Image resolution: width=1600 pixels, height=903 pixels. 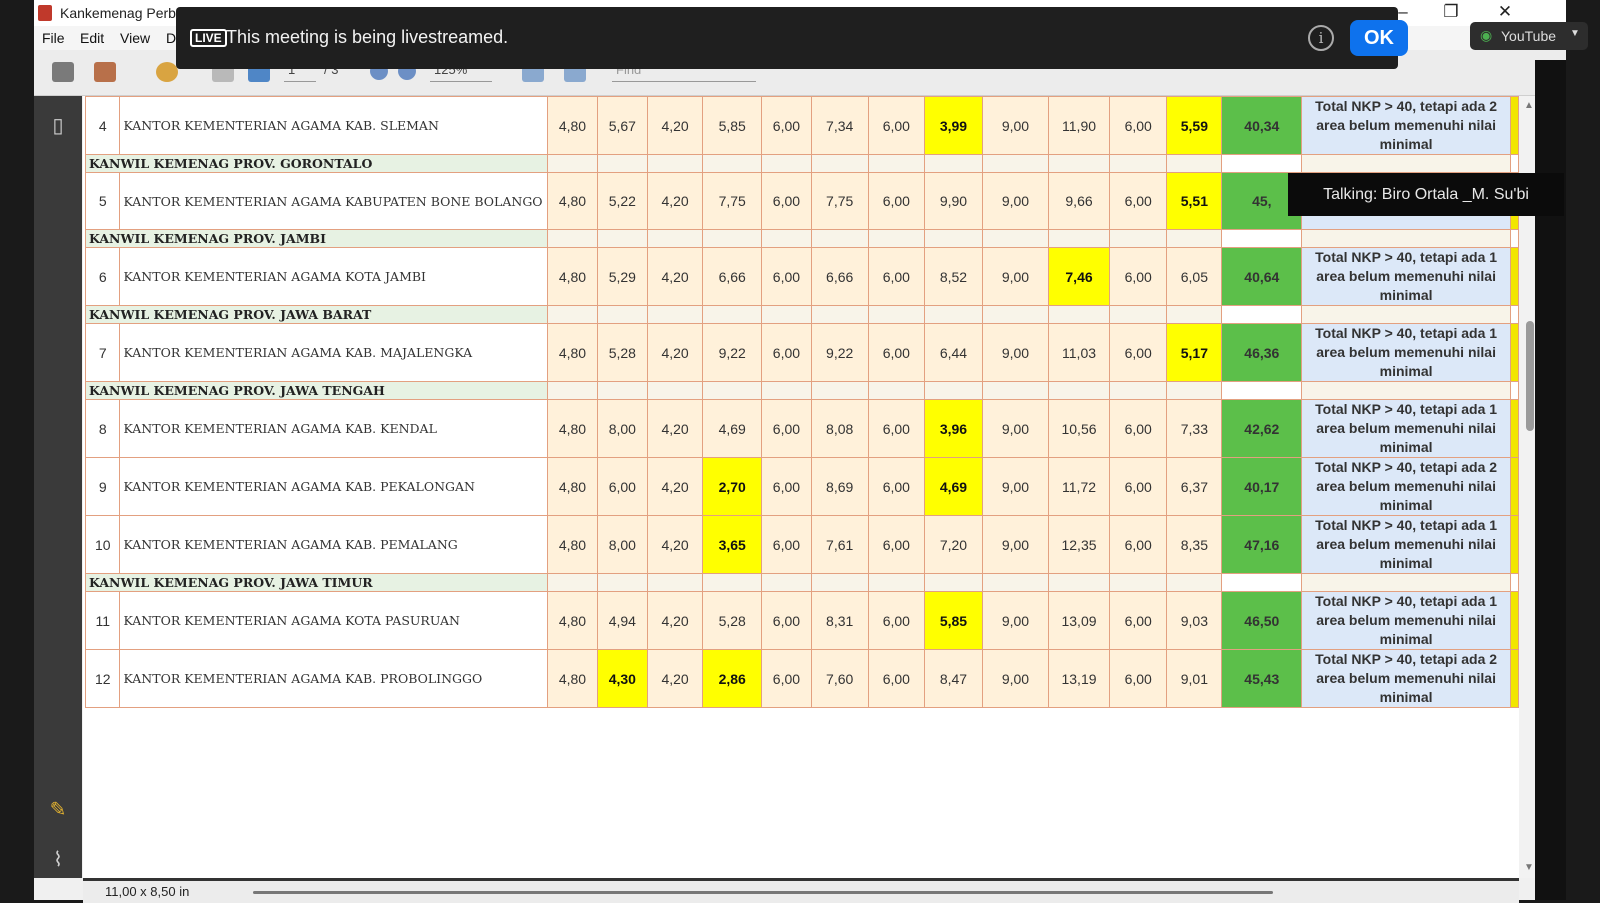 What do you see at coordinates (953, 125) in the screenshot?
I see `score-cell: 3,99` at bounding box center [953, 125].